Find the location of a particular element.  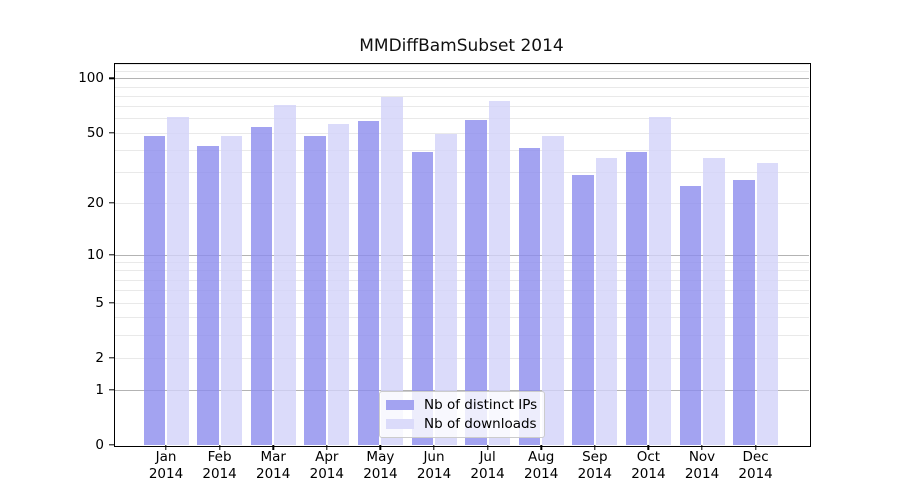

x-label-may: May 2014 is located at coordinates (380, 465).